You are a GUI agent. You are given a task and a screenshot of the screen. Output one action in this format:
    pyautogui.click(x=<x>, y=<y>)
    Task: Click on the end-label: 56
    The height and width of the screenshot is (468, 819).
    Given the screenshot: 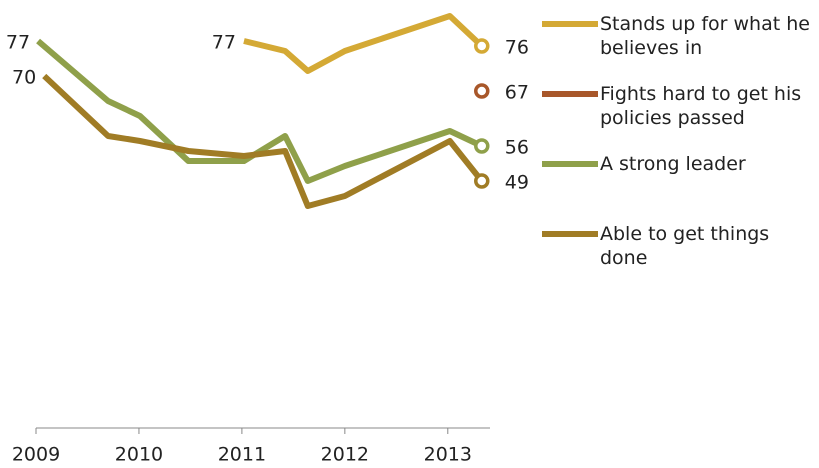 What is the action you would take?
    pyautogui.click(x=517, y=148)
    